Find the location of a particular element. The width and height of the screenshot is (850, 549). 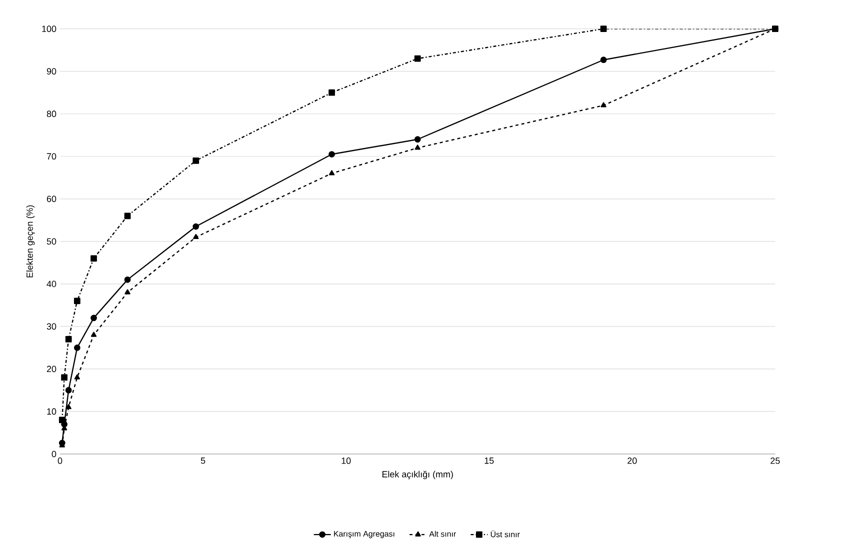

y-axis-title: Elekten geçen (%) is located at coordinates (30, 241).